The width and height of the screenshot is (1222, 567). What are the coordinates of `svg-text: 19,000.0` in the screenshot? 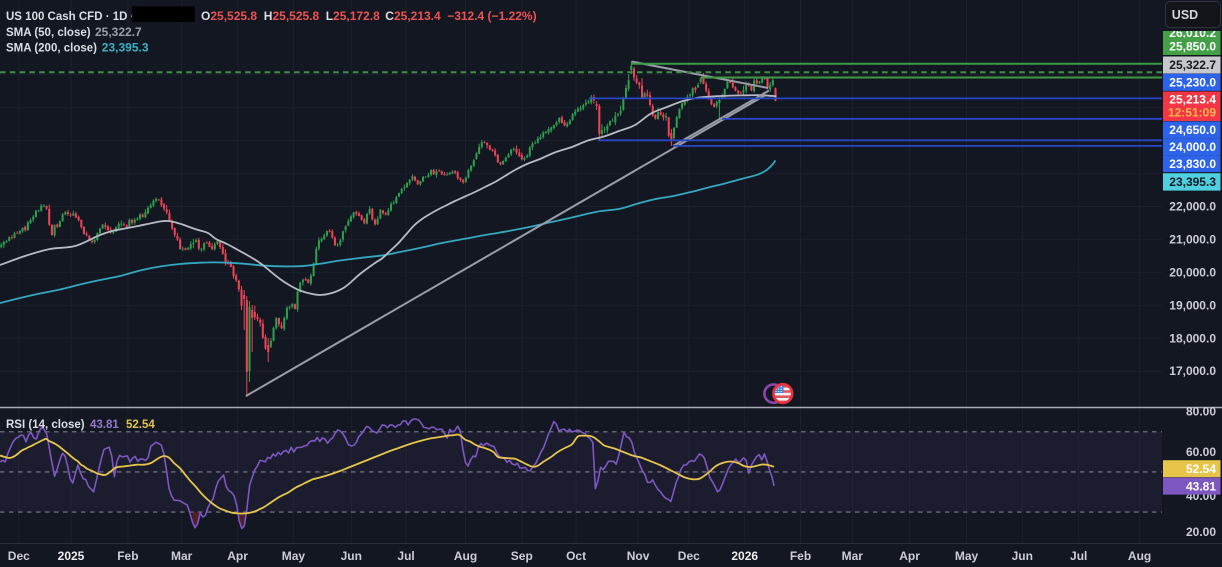 It's located at (1192, 305).